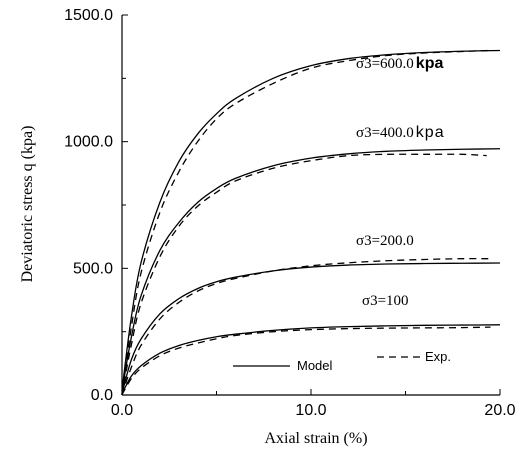  What do you see at coordinates (102, 395) in the screenshot?
I see `y-tick-label: 0.0` at bounding box center [102, 395].